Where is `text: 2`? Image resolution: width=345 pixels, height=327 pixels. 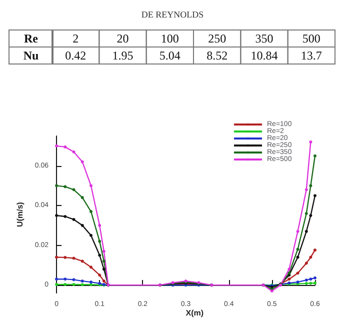
text: 2 is located at coordinates (75, 39).